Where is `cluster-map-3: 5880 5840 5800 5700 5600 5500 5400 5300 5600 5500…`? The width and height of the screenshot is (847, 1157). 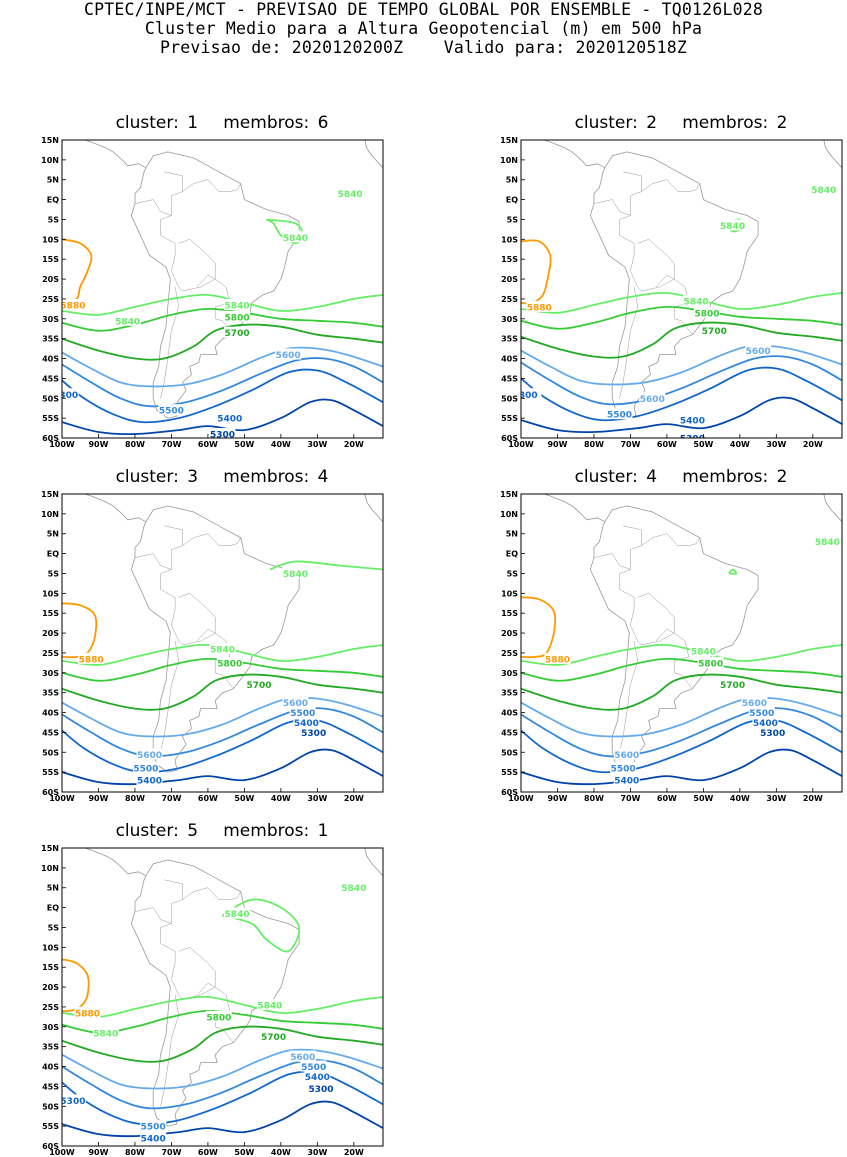 cluster-map-3: 5880 5840 5800 5700 5600 5500 5400 5300 5600 5500… is located at coordinates (212, 646).